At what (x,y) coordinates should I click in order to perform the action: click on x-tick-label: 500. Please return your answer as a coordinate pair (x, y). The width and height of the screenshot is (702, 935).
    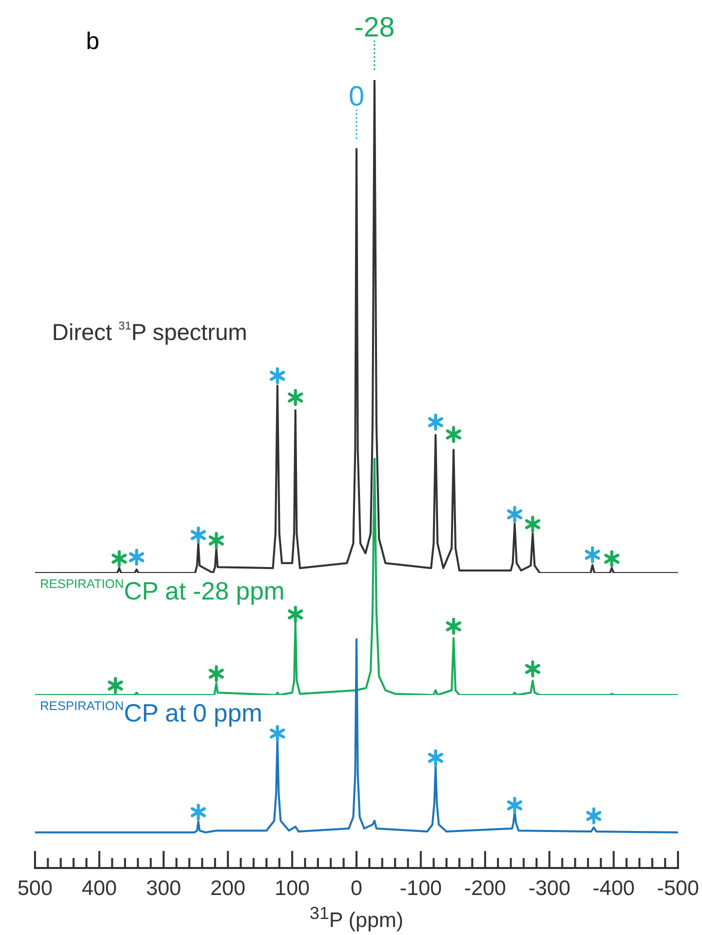
    Looking at the image, I should click on (35, 888).